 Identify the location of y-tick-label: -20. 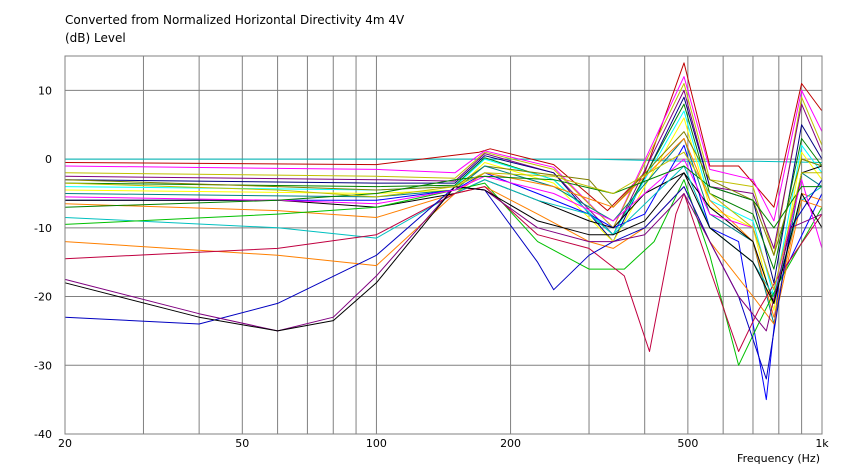
(43, 297).